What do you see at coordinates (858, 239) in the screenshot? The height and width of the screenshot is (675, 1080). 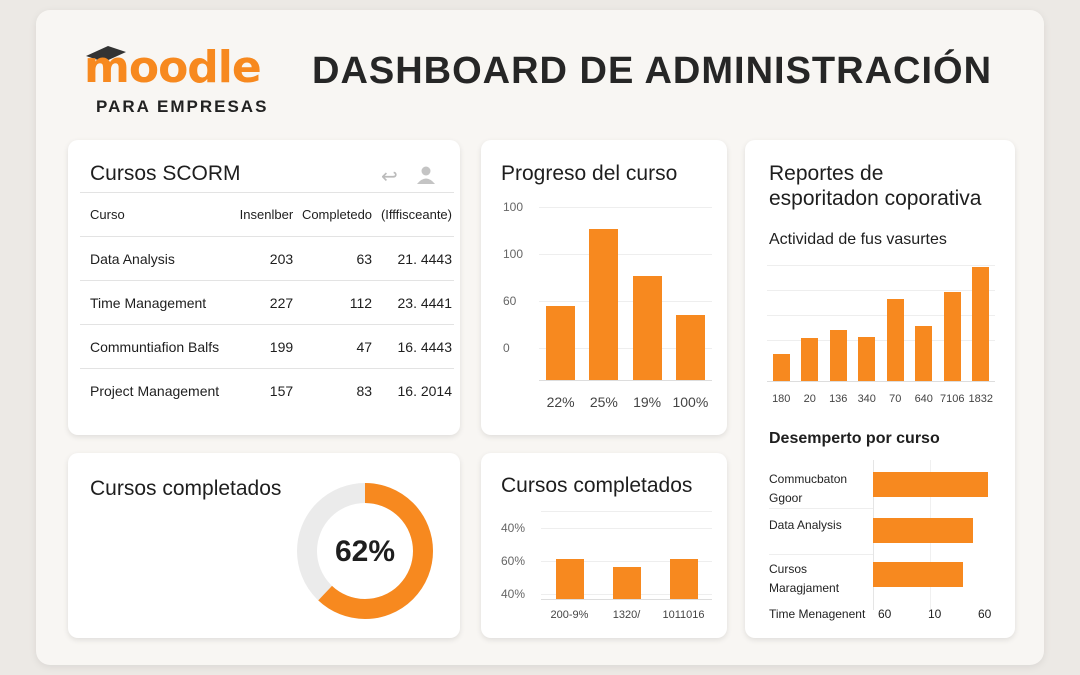 I see `activity-title: Actividad de fus vasurtes` at bounding box center [858, 239].